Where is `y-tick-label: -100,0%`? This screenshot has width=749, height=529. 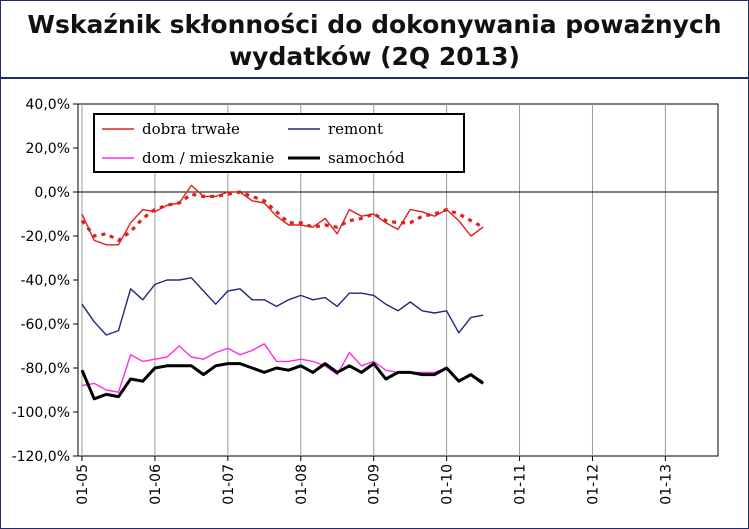
y-tick-label: -100,0% is located at coordinates (41, 413).